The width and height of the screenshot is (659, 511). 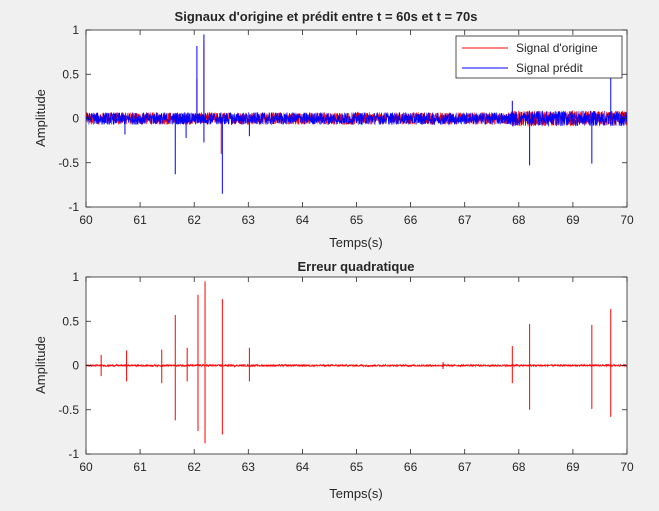 I want to click on legend: Signal d'origine Signal prédit, so click(x=539, y=57).